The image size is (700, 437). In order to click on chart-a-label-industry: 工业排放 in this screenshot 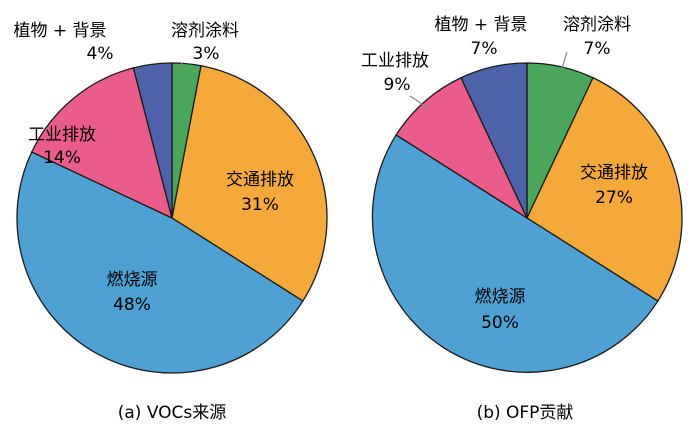, I will do `click(62, 135)`.